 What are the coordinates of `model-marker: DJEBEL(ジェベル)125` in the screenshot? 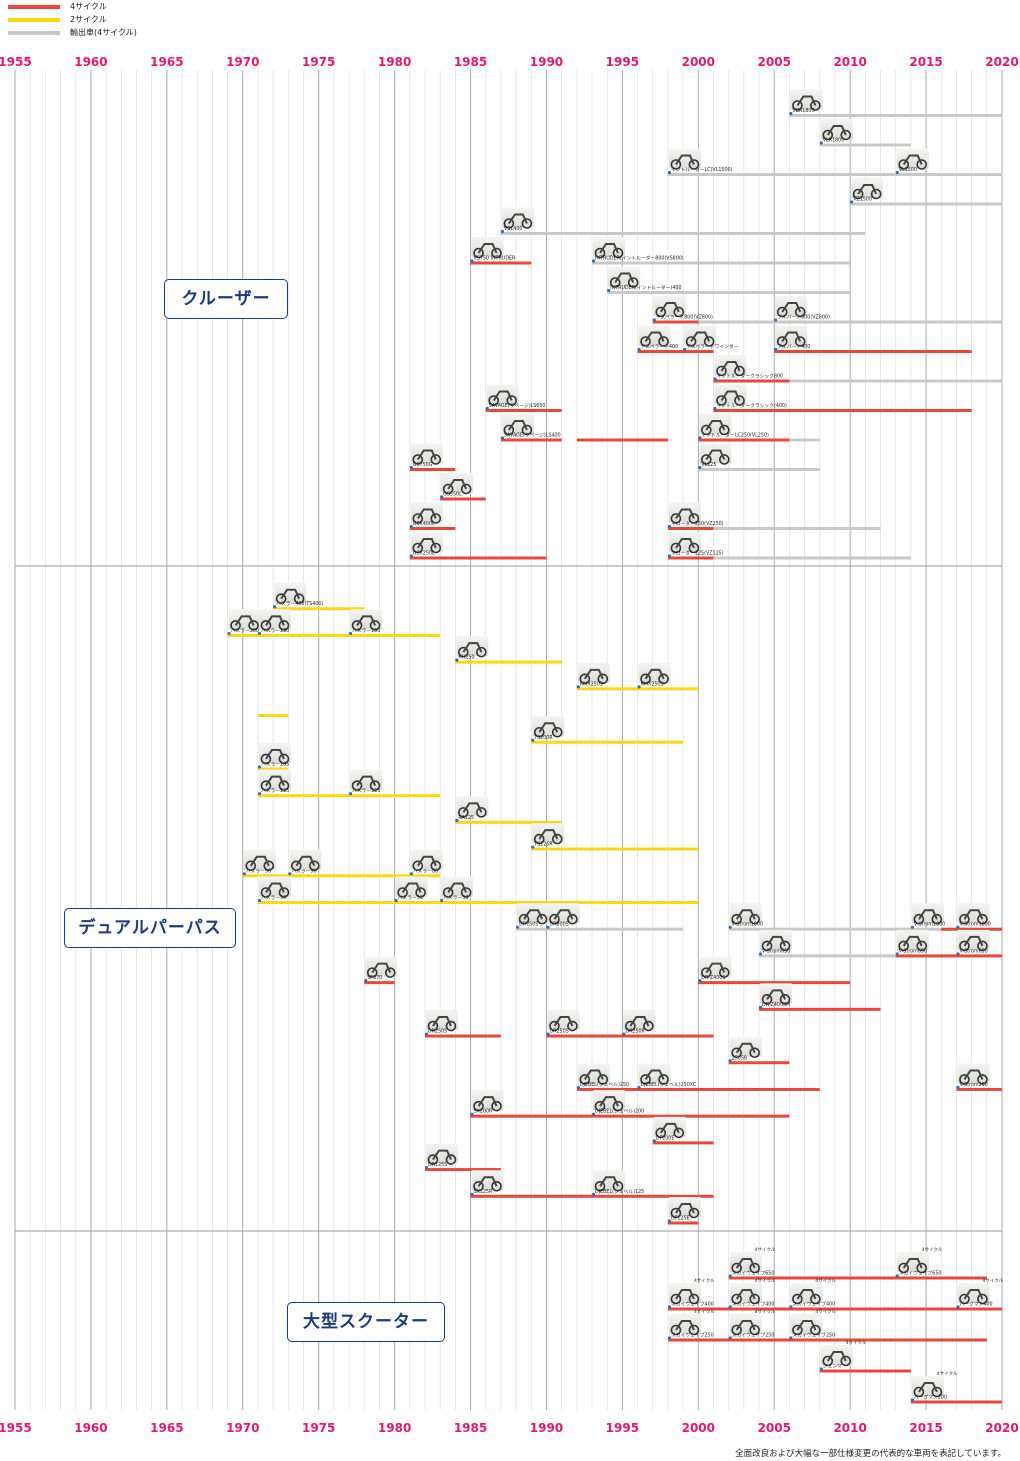 It's located at (617, 1183).